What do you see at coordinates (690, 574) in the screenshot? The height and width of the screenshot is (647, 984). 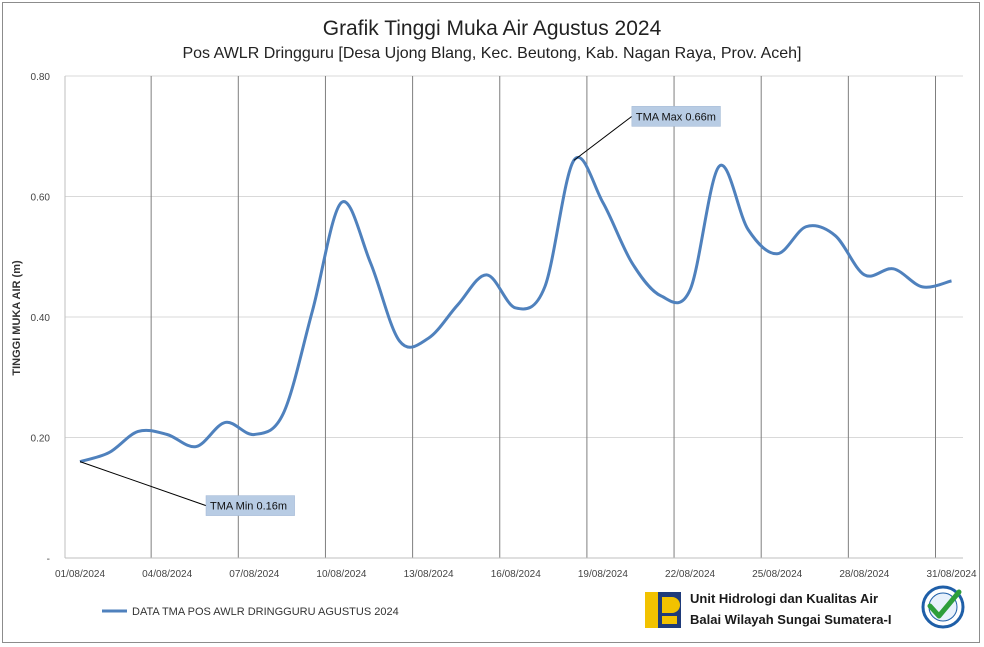 I see `x-tick-label: 22/08/2024` at bounding box center [690, 574].